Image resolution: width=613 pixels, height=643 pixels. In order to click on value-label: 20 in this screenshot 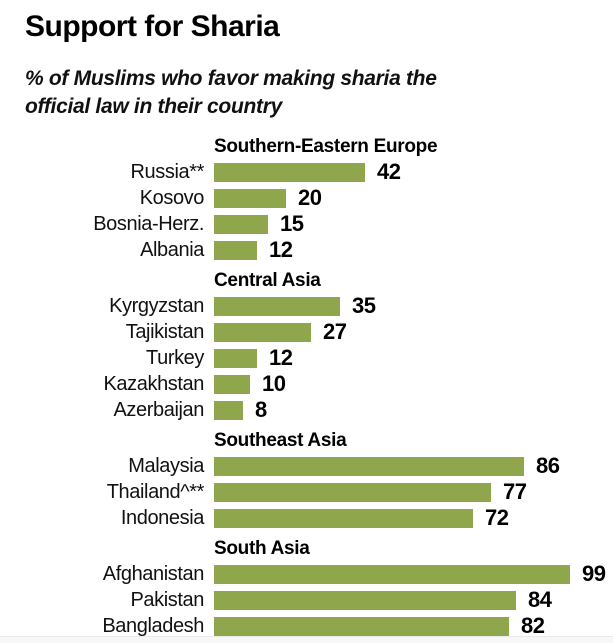, I will do `click(310, 197)`.